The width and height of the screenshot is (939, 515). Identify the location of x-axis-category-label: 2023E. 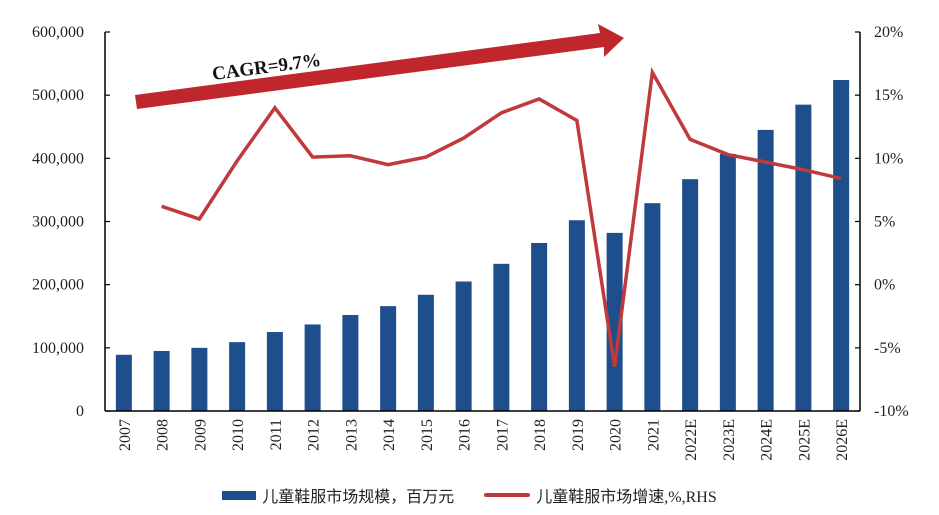
(729, 440).